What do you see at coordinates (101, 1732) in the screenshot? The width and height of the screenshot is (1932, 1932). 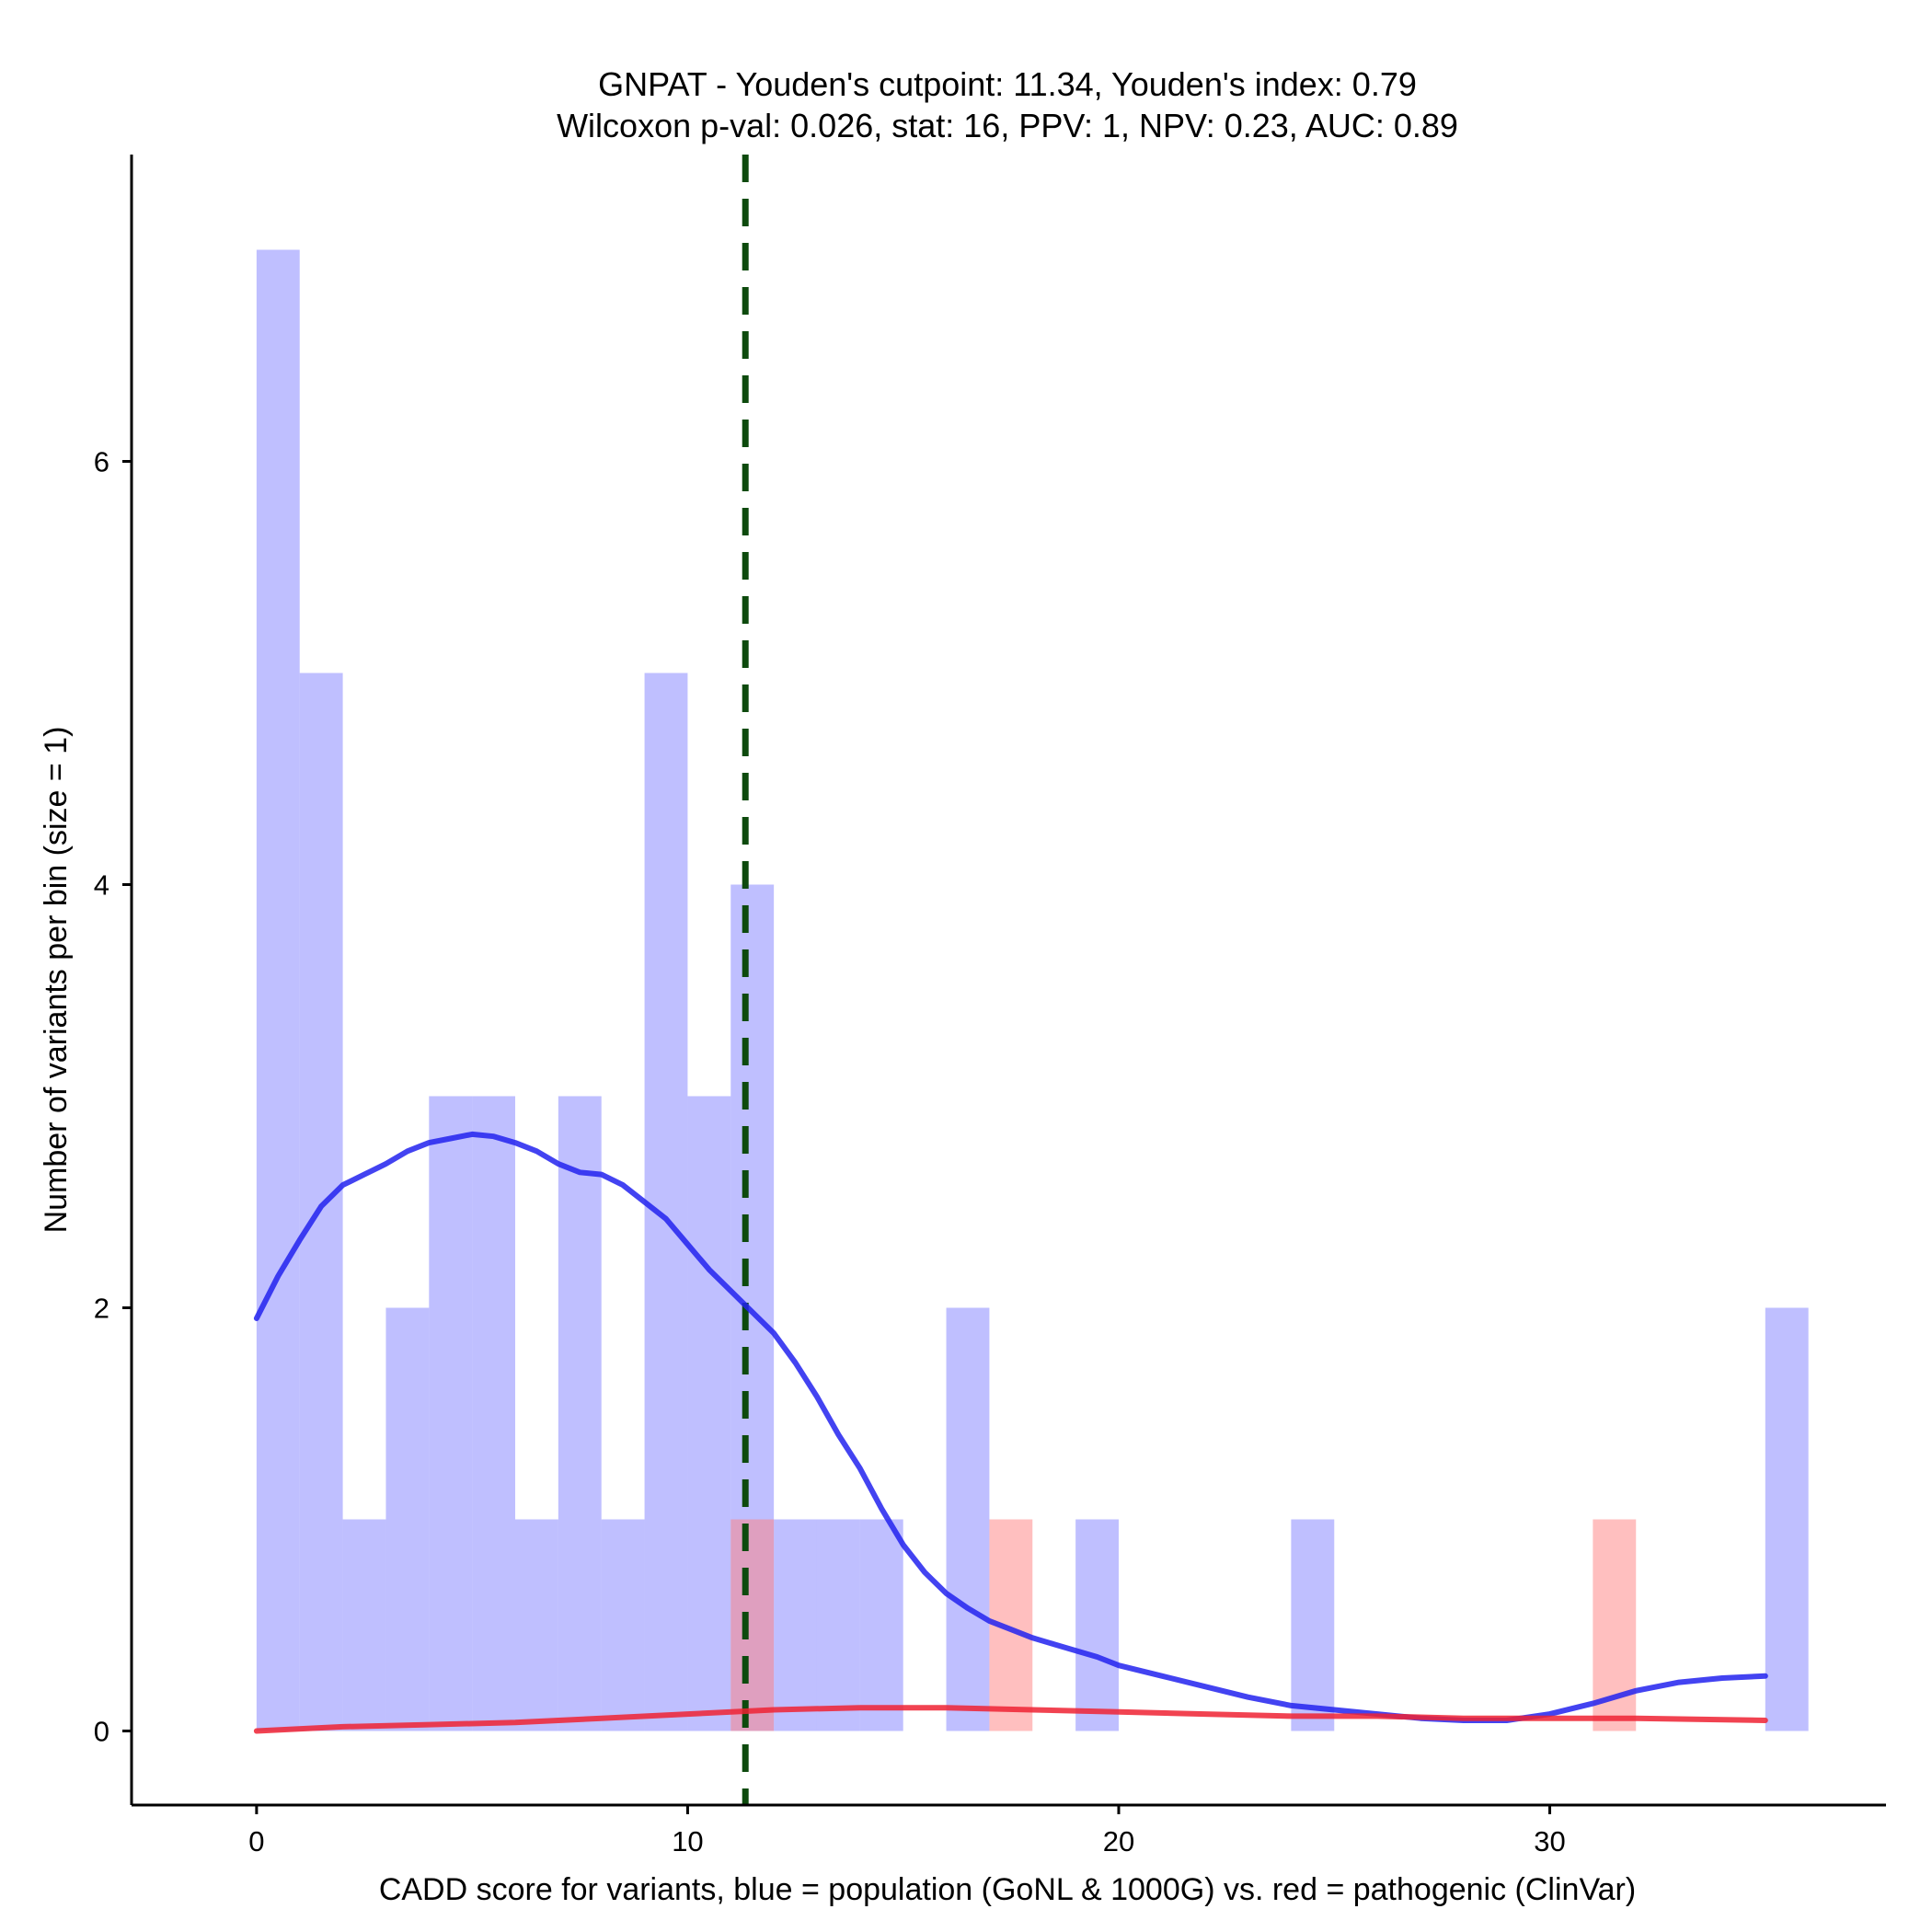 I see `y-tick-label-0: 0` at bounding box center [101, 1732].